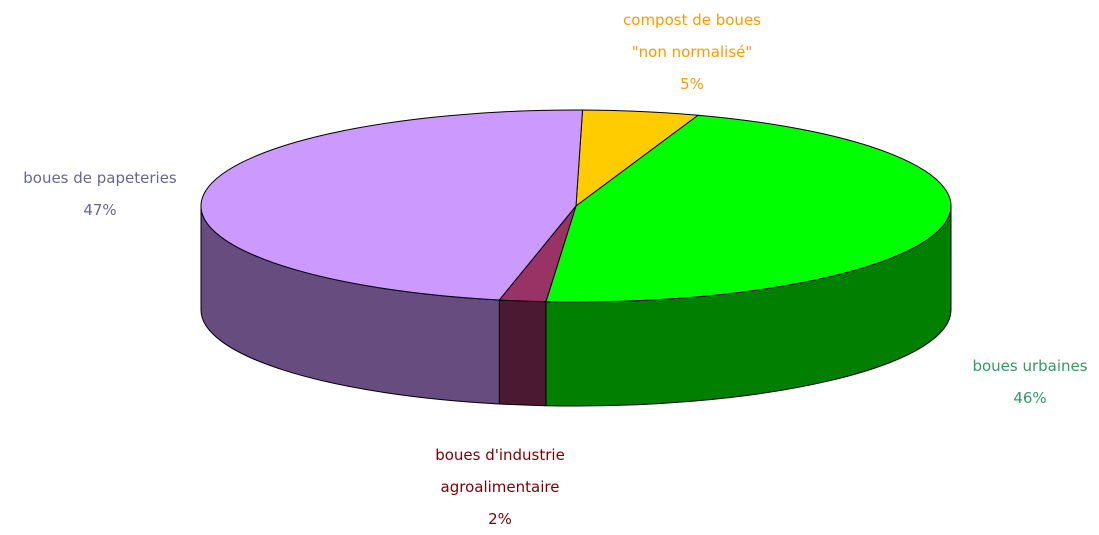 This screenshot has width=1099, height=535. Describe the element at coordinates (500, 519) in the screenshot. I see `slice-value-label: 2%` at that location.